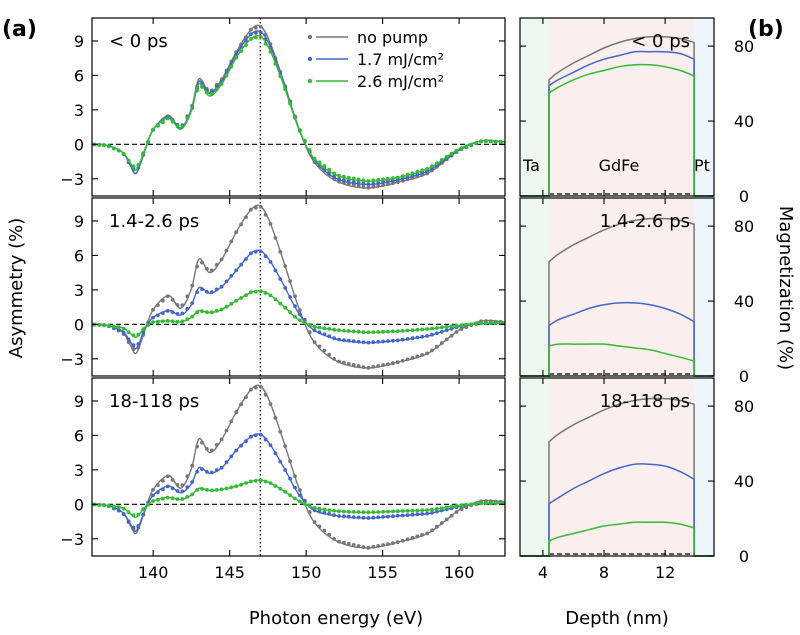  Describe the element at coordinates (766, 29) in the screenshot. I see `panel-label-b: (b)` at that location.